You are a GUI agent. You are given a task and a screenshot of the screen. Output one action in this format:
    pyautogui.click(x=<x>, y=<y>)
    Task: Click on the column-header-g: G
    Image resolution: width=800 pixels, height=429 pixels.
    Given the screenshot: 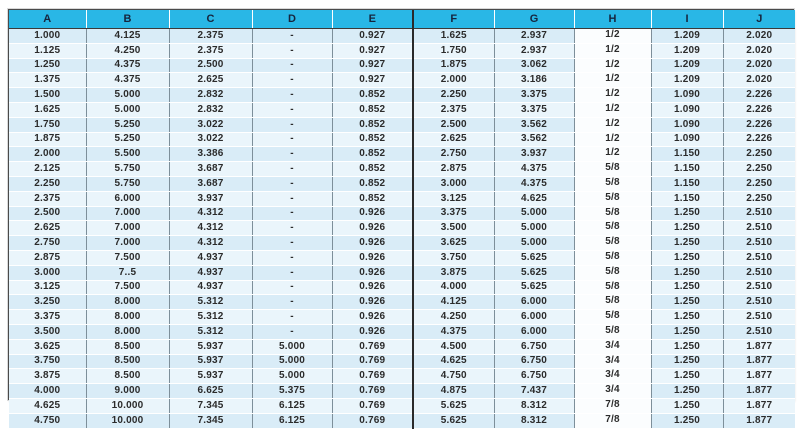 What is the action you would take?
    pyautogui.click(x=534, y=19)
    